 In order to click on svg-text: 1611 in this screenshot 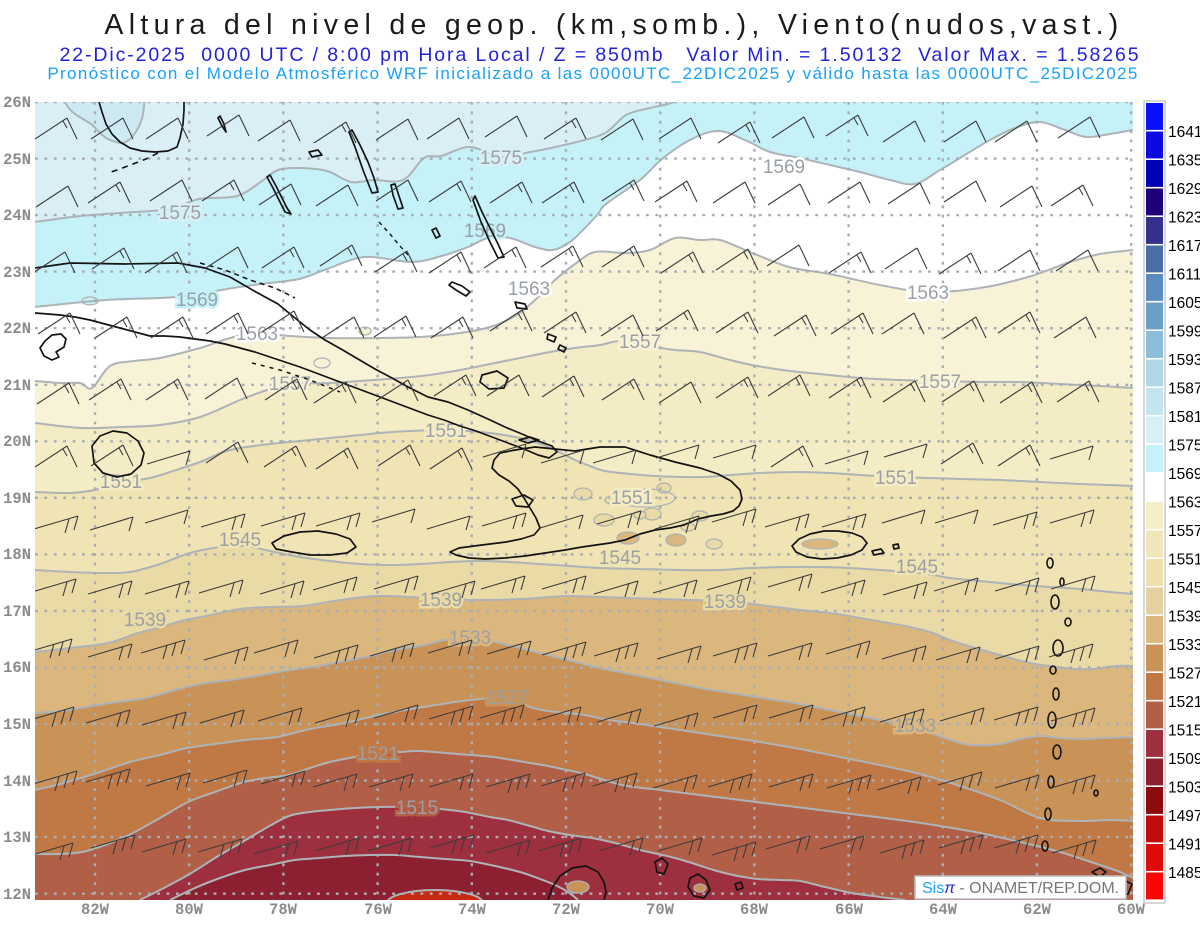, I will do `click(1184, 275)`.